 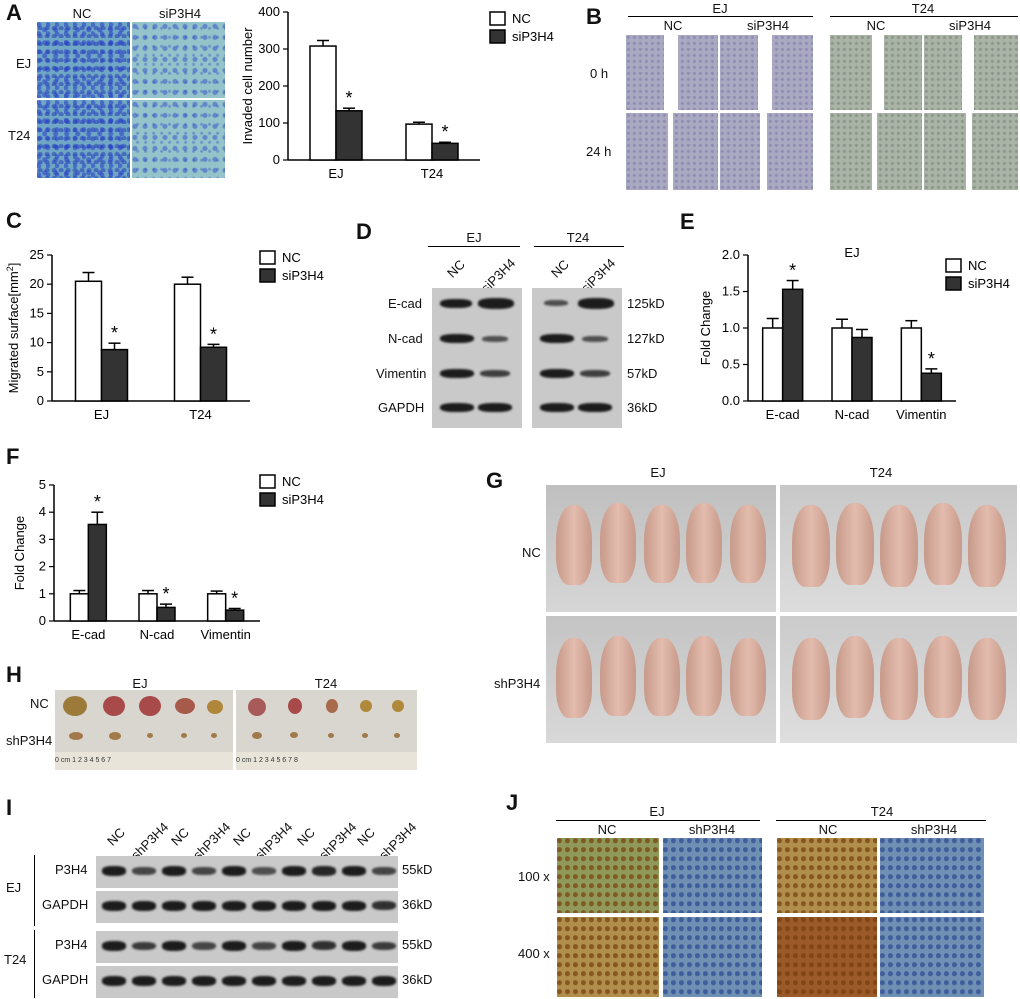 What do you see at coordinates (326, 683) in the screenshot?
I see `h-group-t24: T24` at bounding box center [326, 683].